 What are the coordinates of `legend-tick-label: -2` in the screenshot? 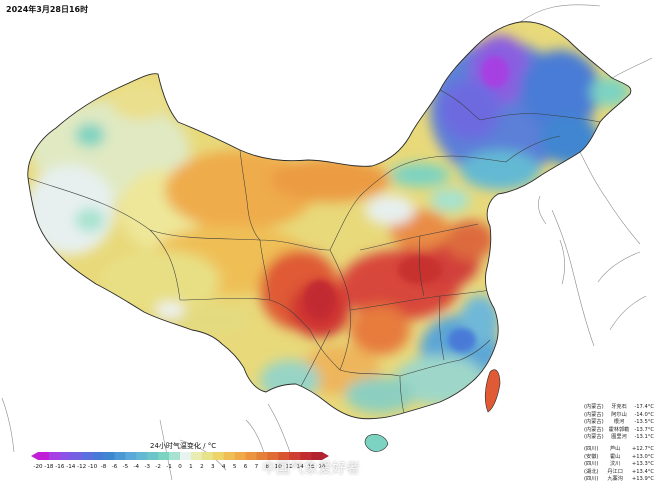 It's located at (158, 467).